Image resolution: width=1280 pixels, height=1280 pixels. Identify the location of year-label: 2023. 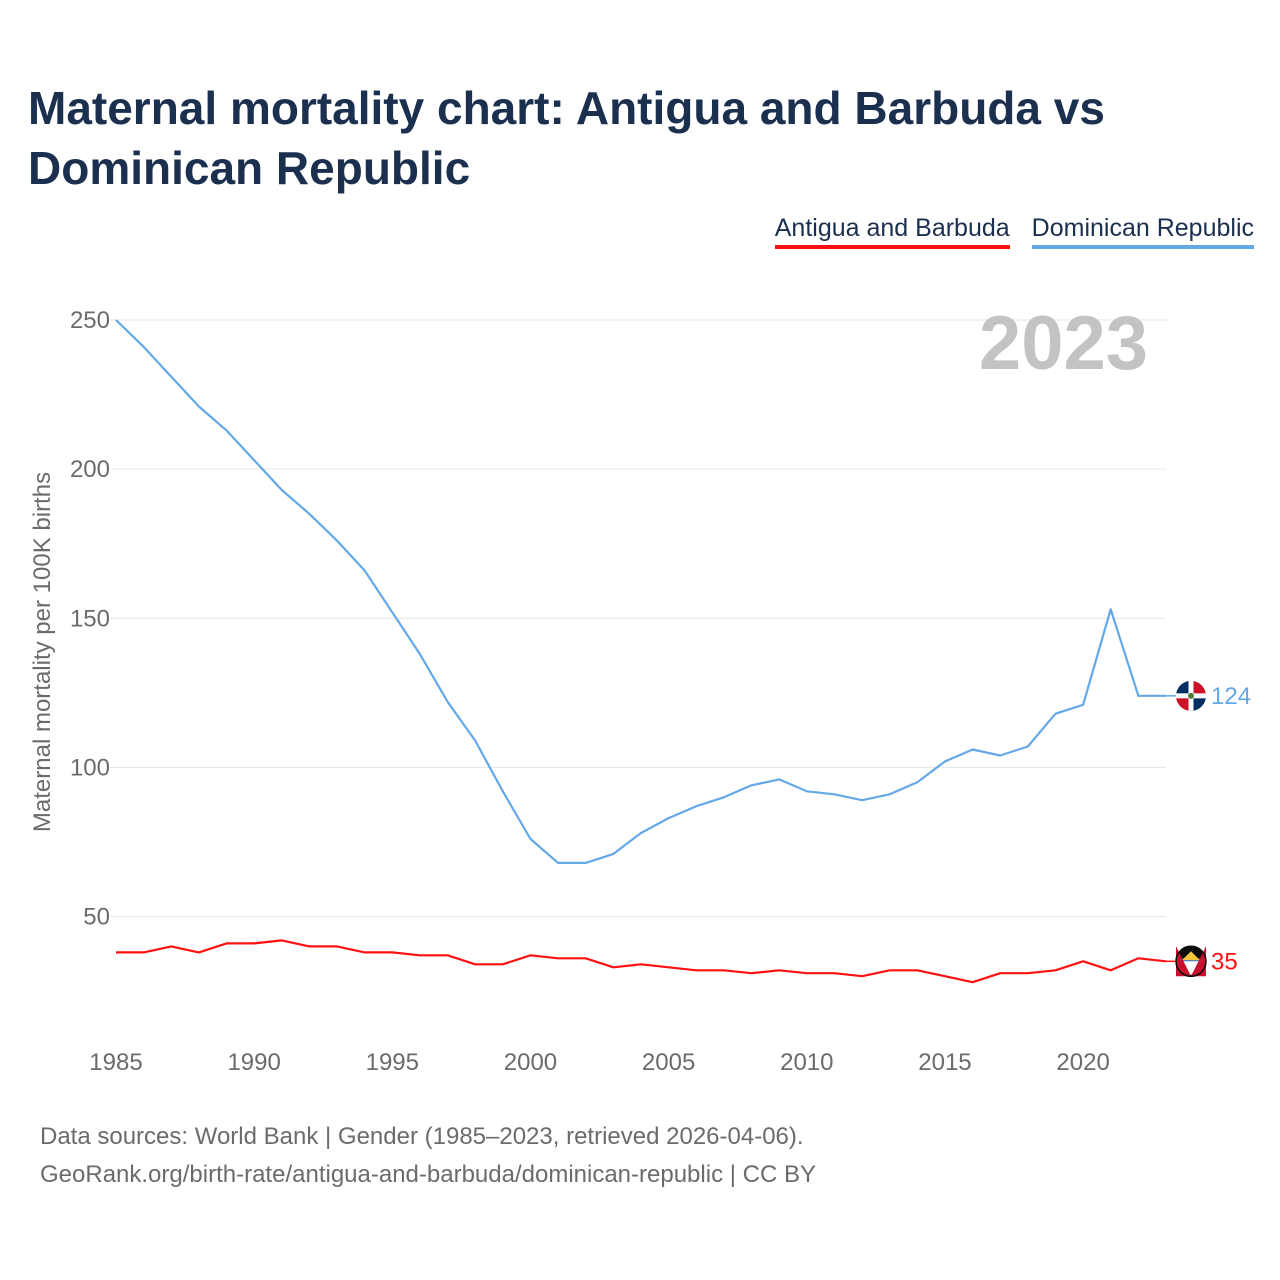
(1063, 343).